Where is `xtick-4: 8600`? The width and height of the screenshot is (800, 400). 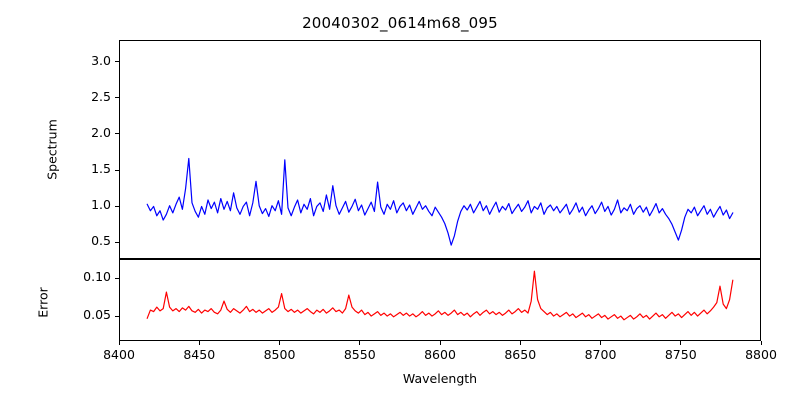
xtick-4: 8600 is located at coordinates (440, 354).